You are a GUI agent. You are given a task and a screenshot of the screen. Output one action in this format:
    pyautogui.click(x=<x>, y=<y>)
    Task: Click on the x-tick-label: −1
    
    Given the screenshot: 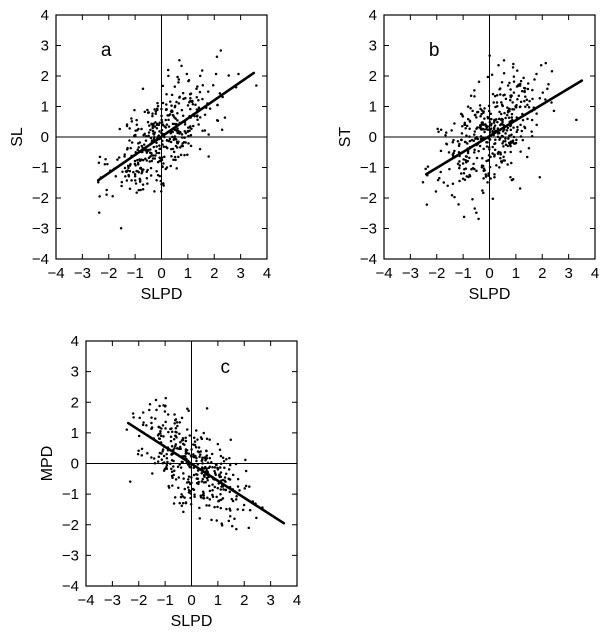 What is the action you would take?
    pyautogui.click(x=463, y=273)
    